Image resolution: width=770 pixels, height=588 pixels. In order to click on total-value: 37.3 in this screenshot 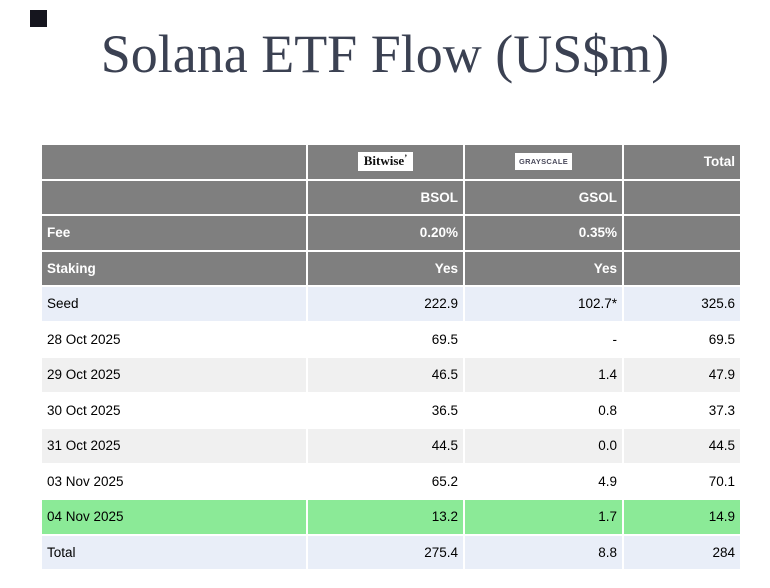, I will do `click(682, 410)`.